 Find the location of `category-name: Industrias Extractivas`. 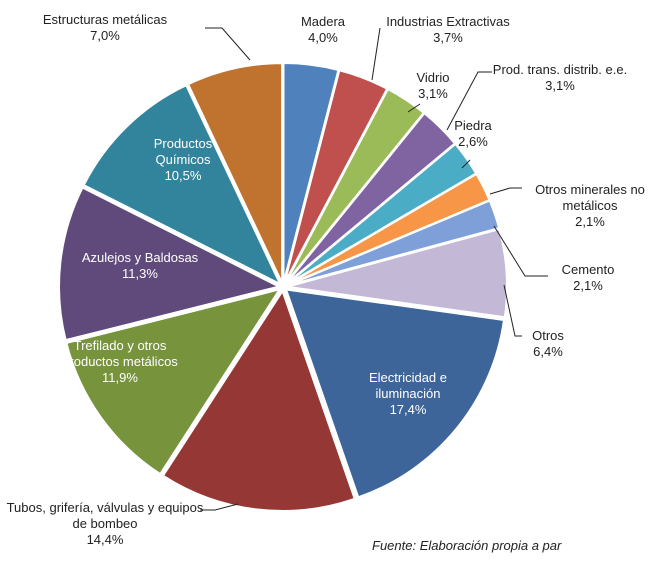

category-name: Industrias Extractivas is located at coordinates (448, 21).